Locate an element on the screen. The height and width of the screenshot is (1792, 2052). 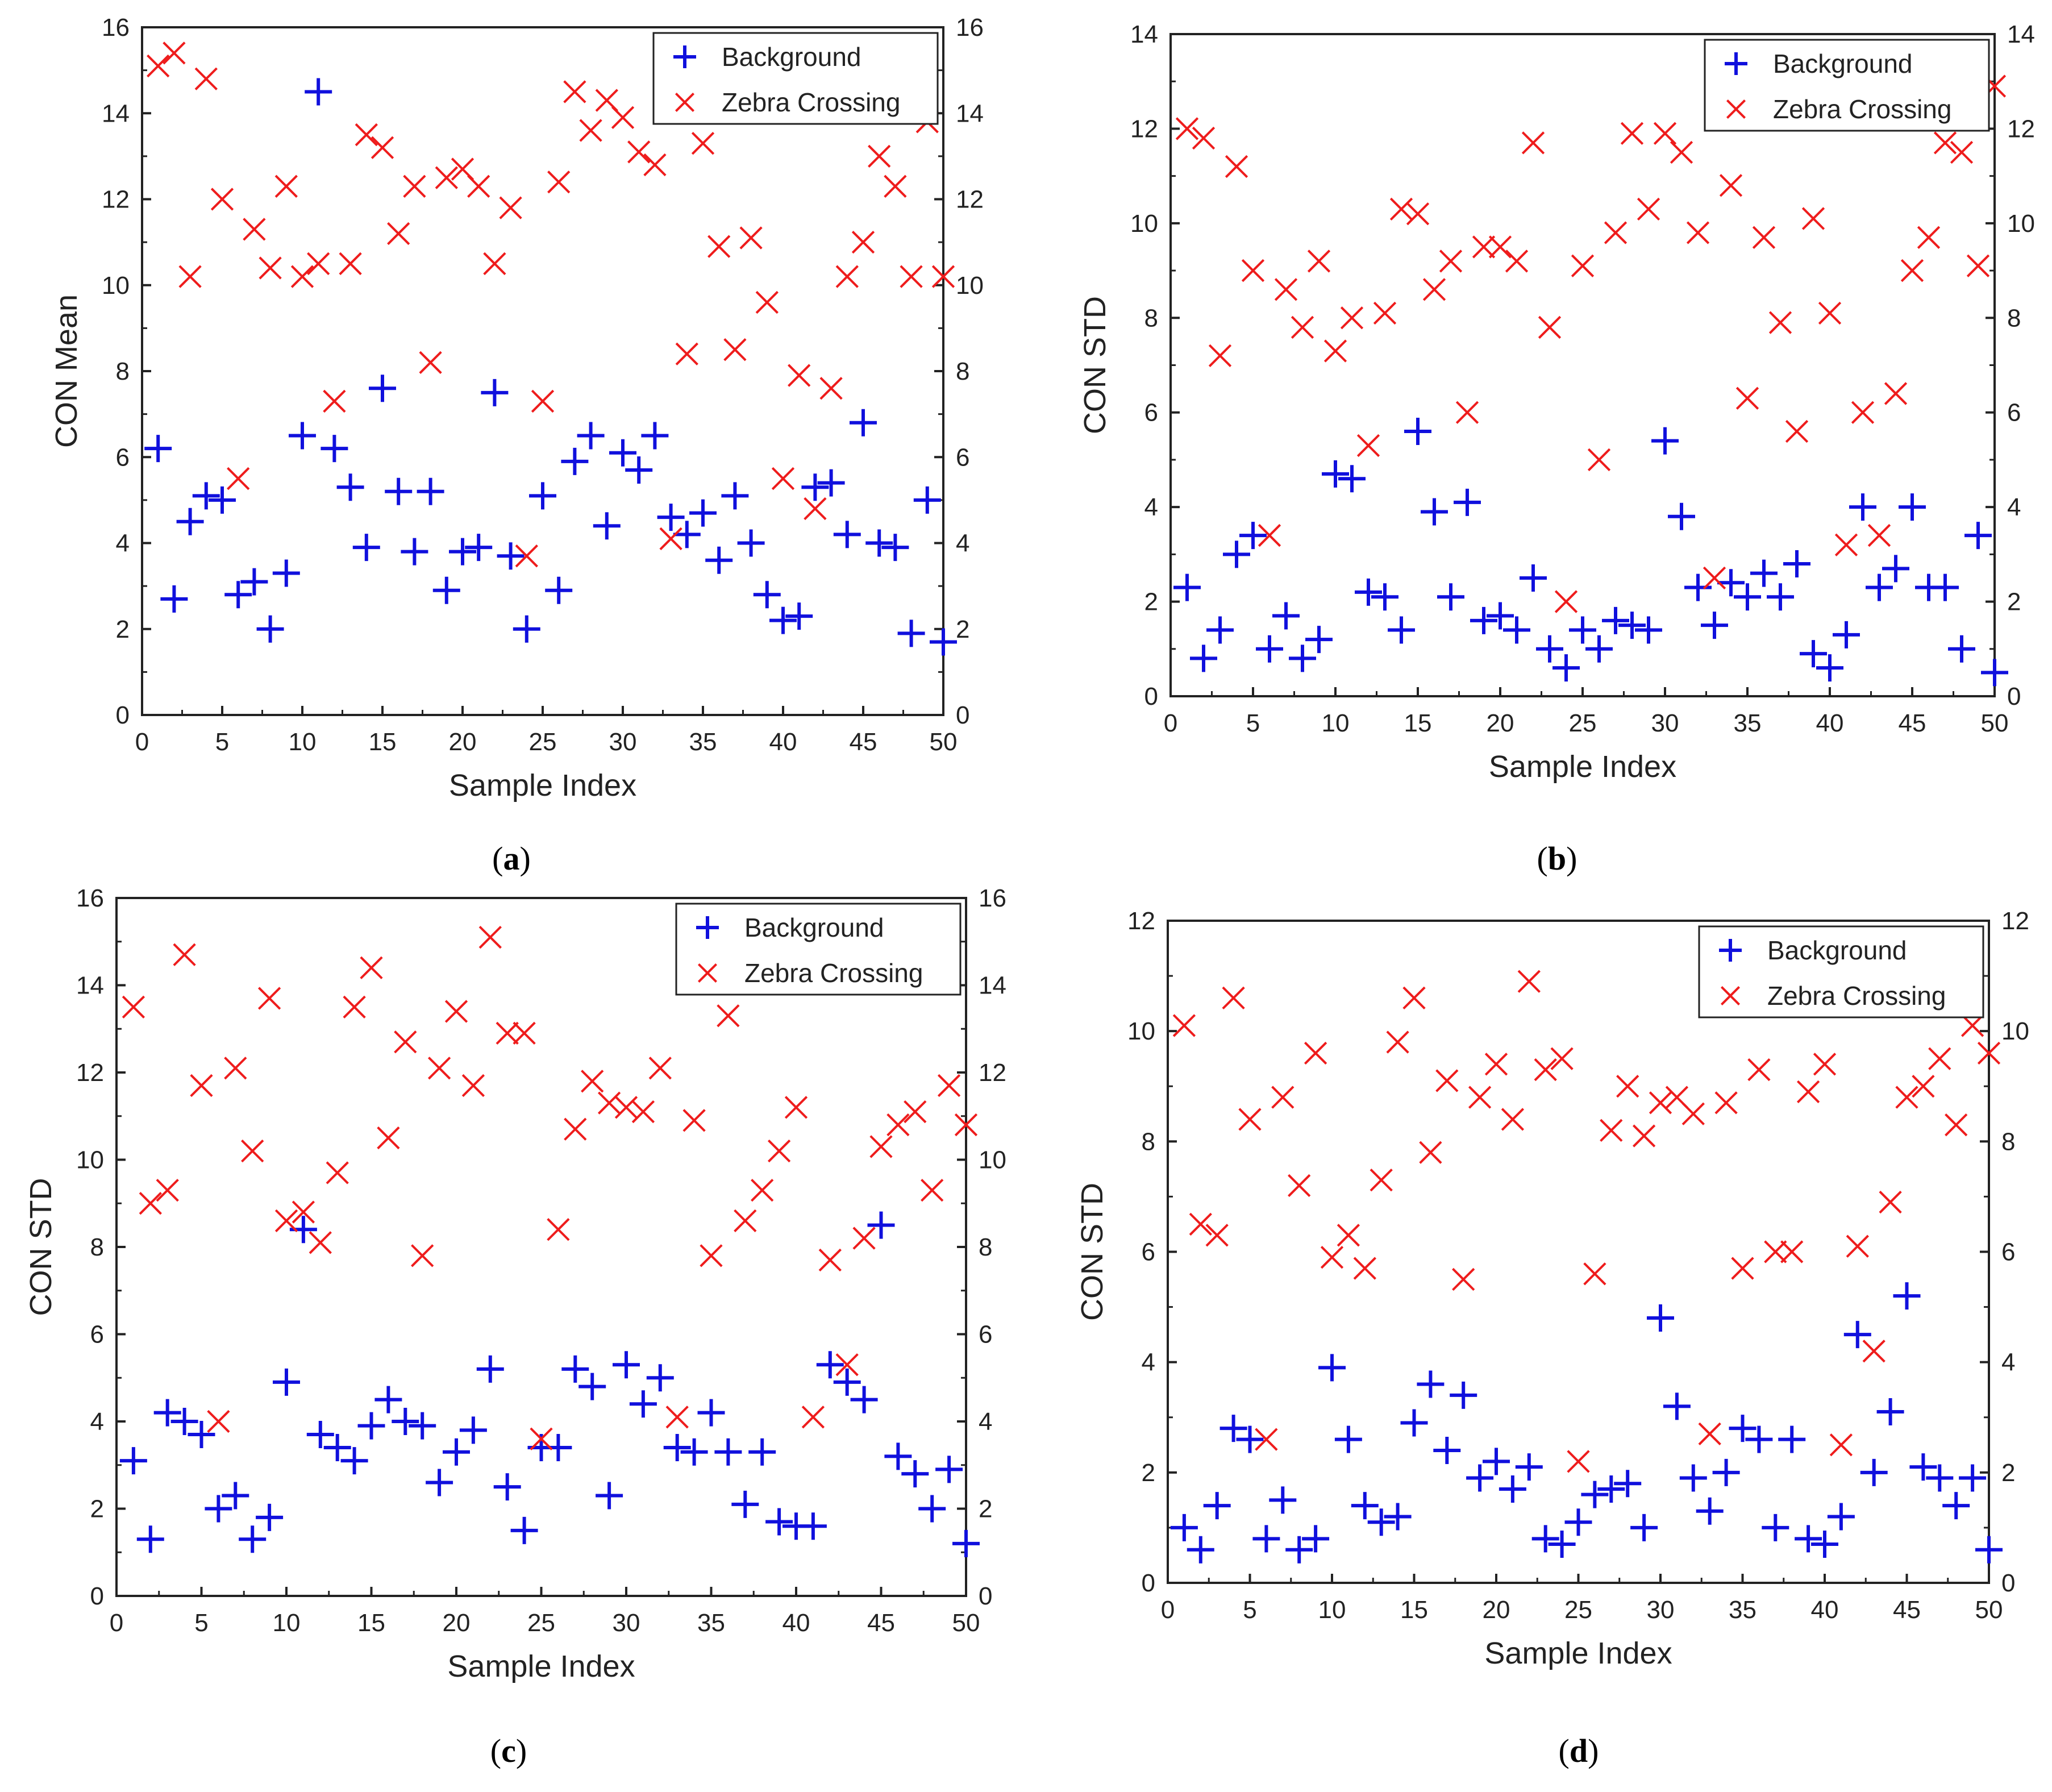
panel-c-x-tick-label: 15 is located at coordinates (371, 1623).